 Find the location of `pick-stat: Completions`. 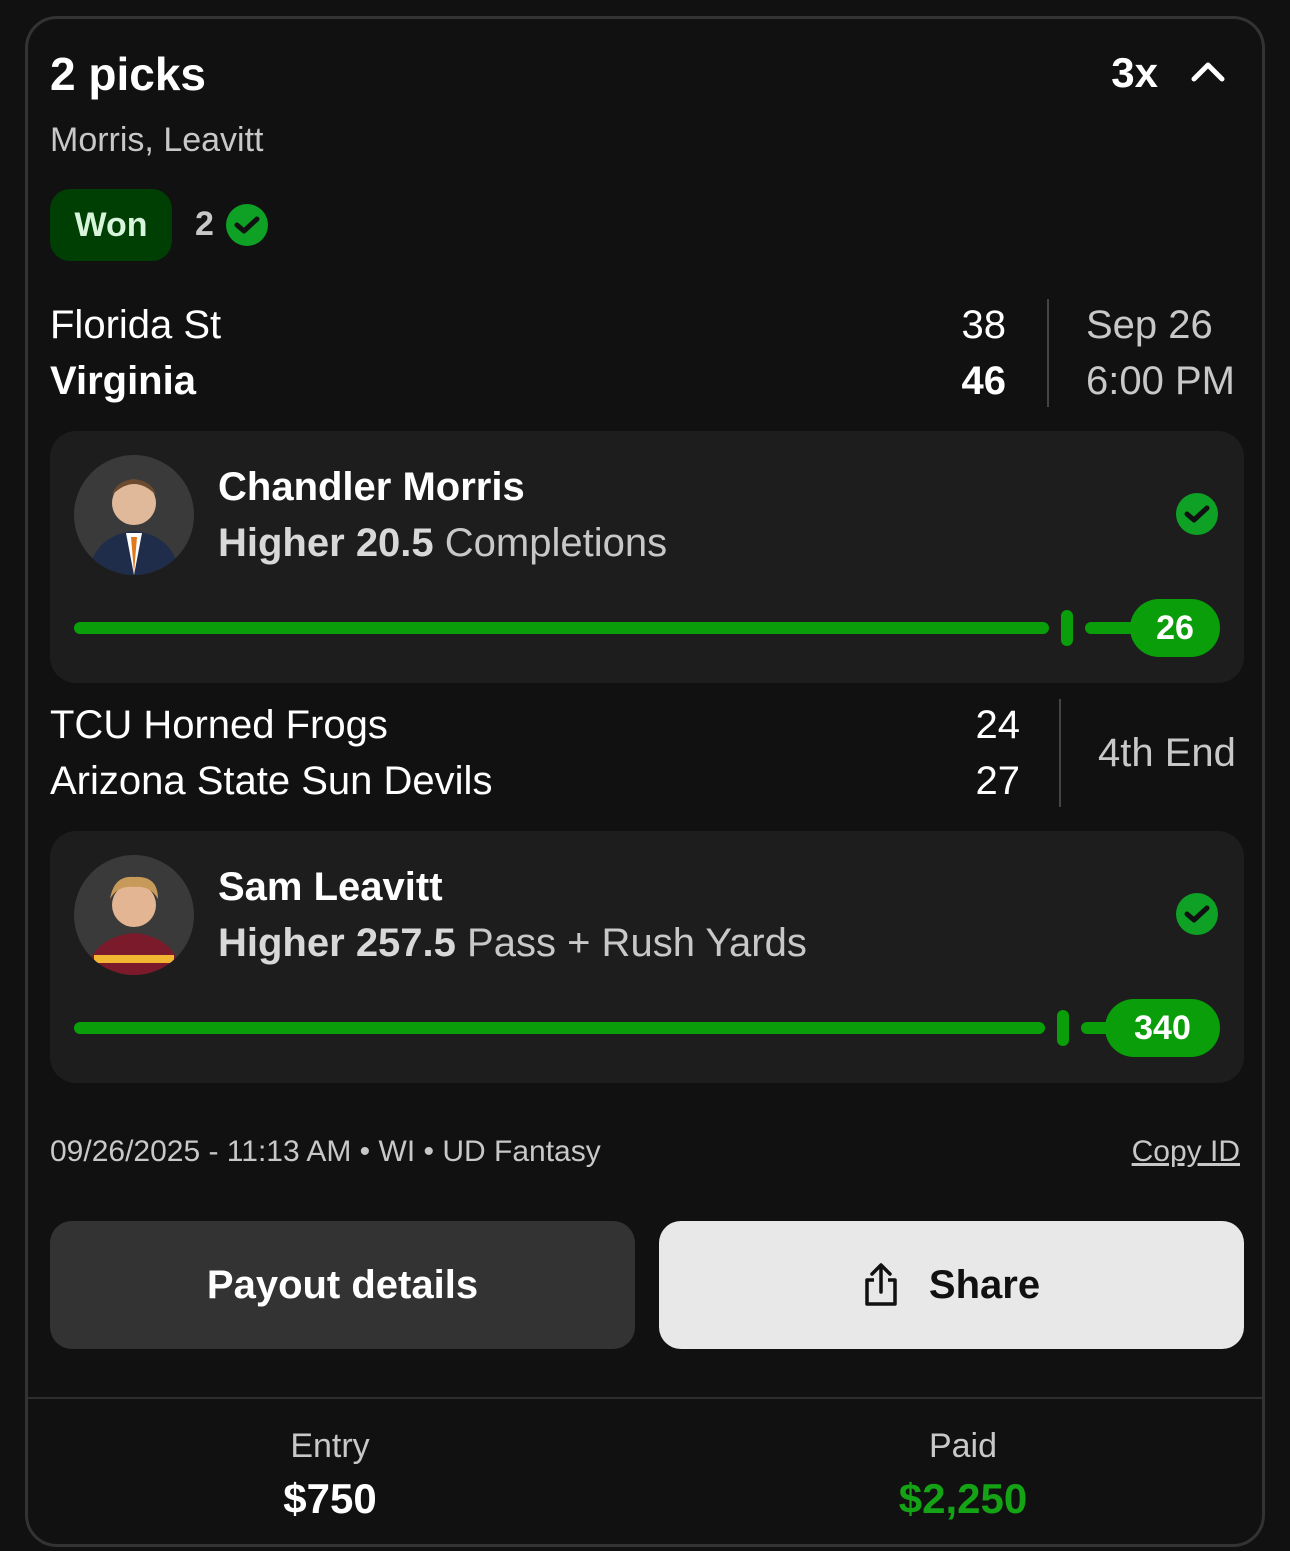

pick-stat: Completions is located at coordinates (556, 543).